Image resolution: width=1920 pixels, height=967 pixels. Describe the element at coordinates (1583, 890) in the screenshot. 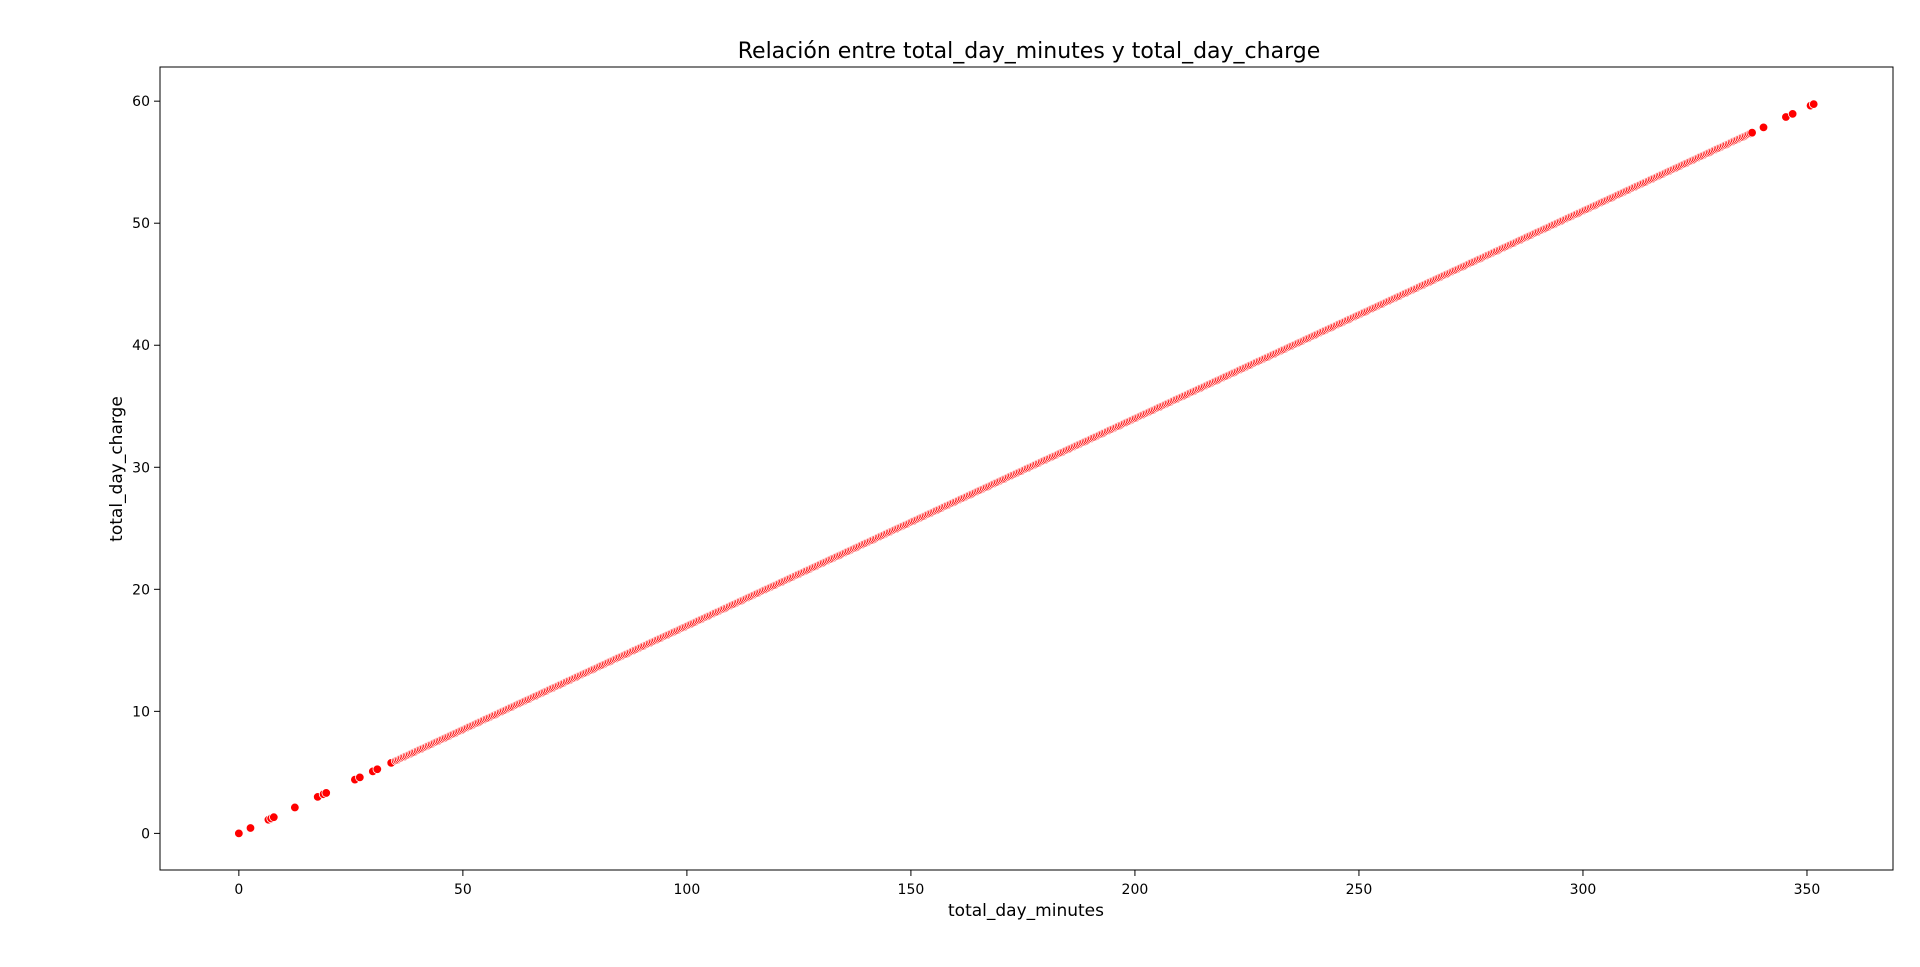

I see `x-tick-label: 300` at that location.